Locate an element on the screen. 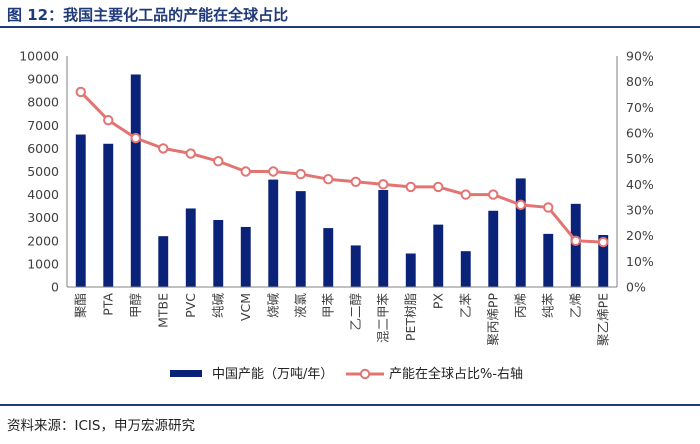  bar-乙二醇 is located at coordinates (355, 266).